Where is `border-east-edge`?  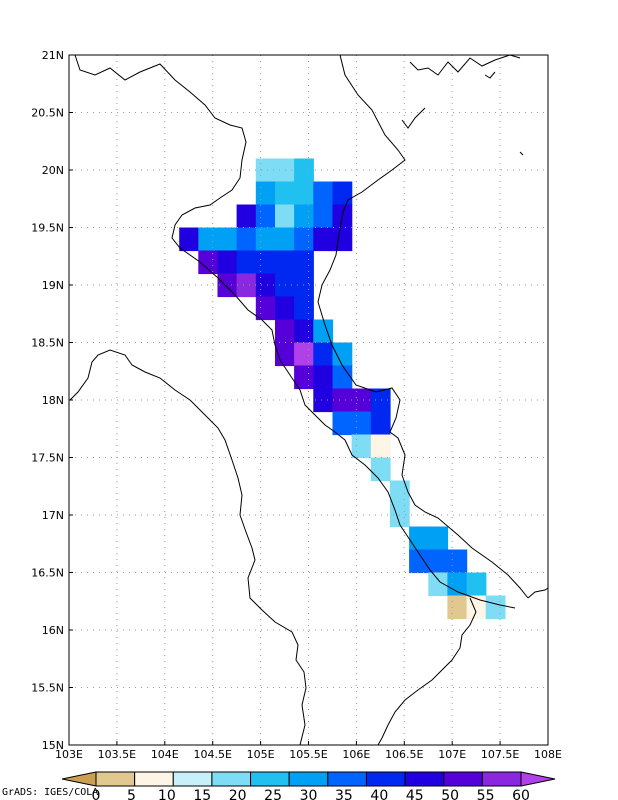
border-east-edge is located at coordinates (538, 593).